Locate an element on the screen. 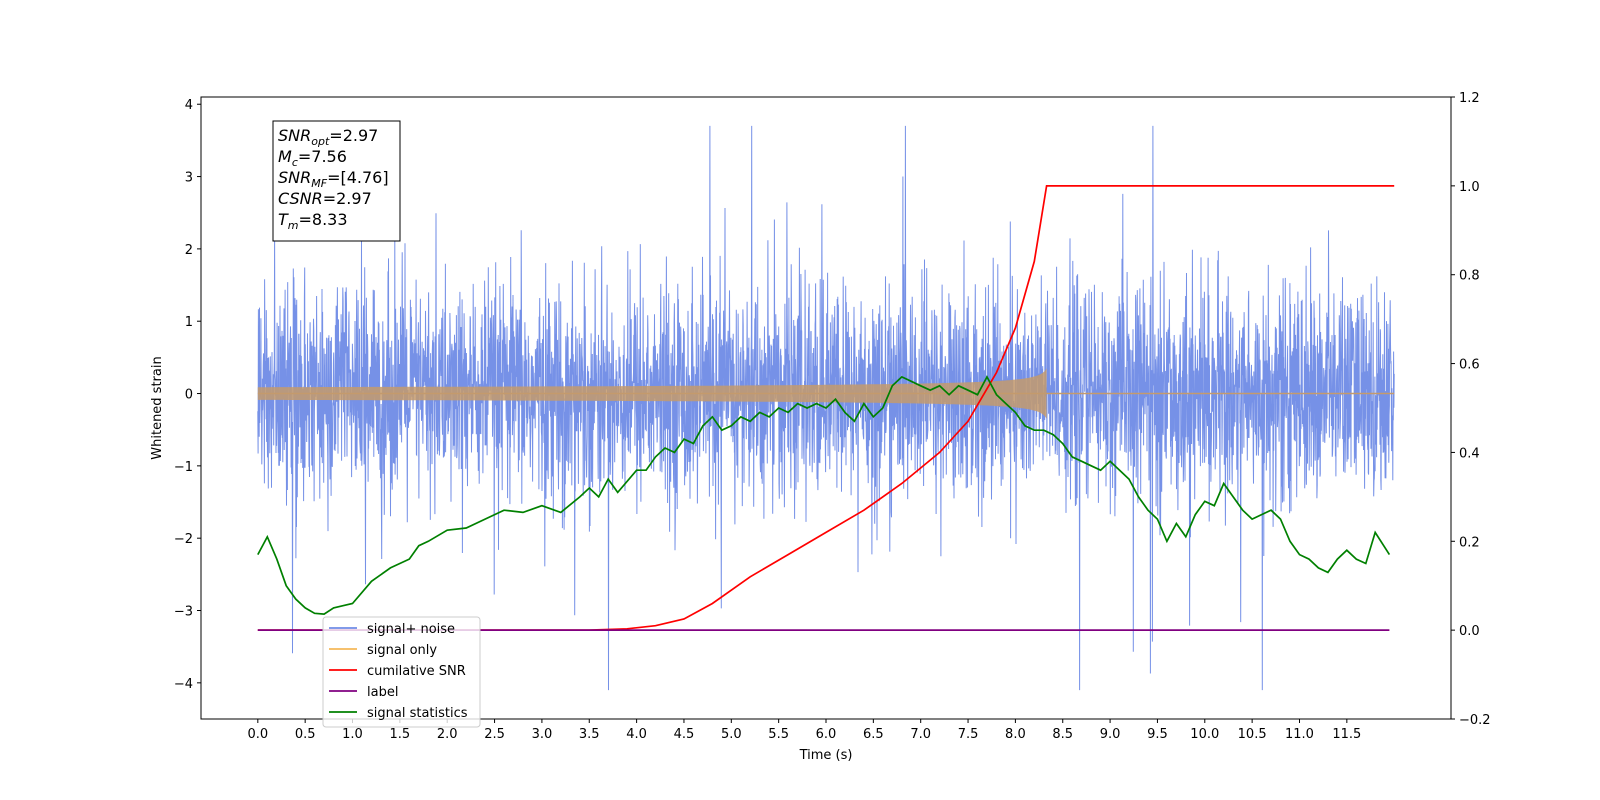 The image size is (1600, 800). x-tick-label: 11.5 is located at coordinates (1346, 734).